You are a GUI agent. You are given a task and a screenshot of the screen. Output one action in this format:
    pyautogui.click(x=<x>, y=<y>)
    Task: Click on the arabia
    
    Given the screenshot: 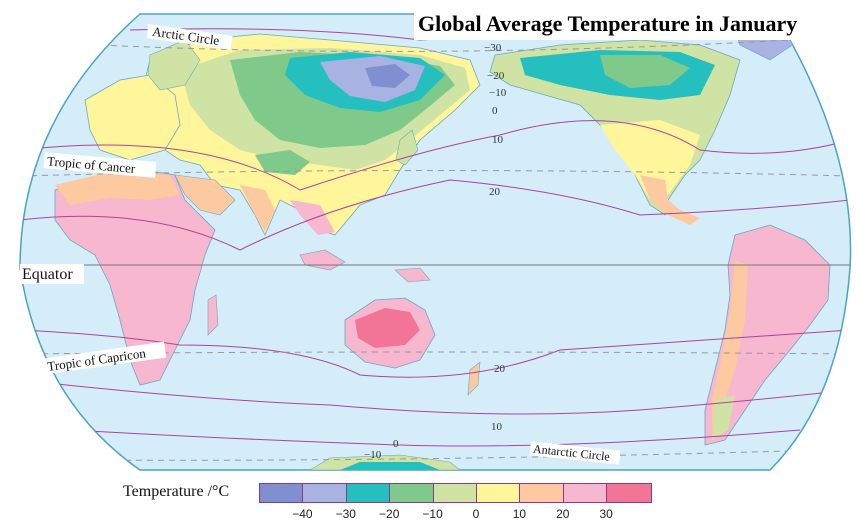 What is the action you would take?
    pyautogui.click(x=205, y=195)
    